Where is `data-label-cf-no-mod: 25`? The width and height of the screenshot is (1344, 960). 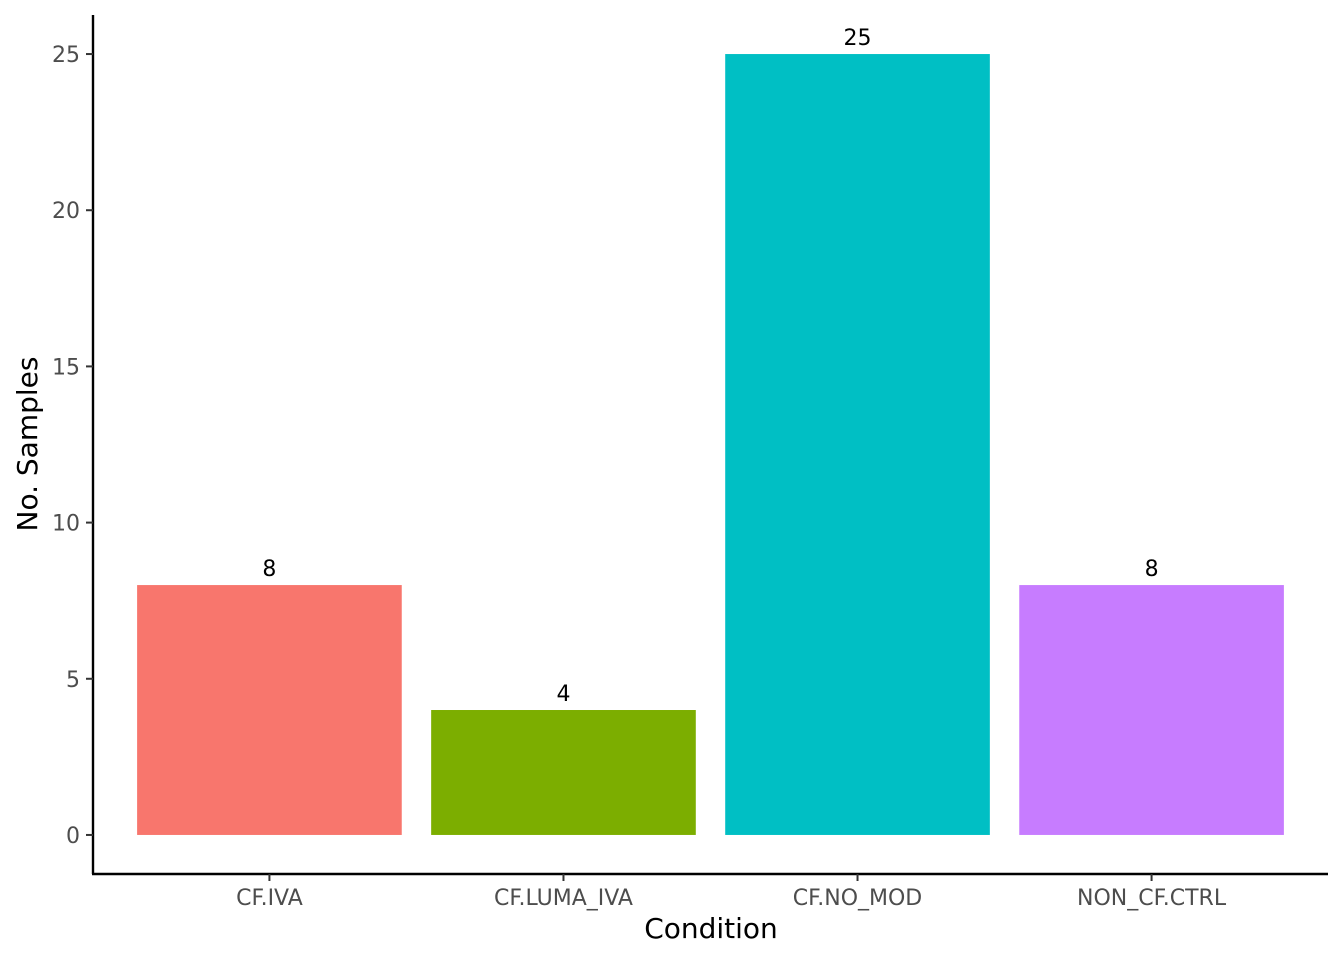 data-label-cf-no-mod: 25 is located at coordinates (858, 38).